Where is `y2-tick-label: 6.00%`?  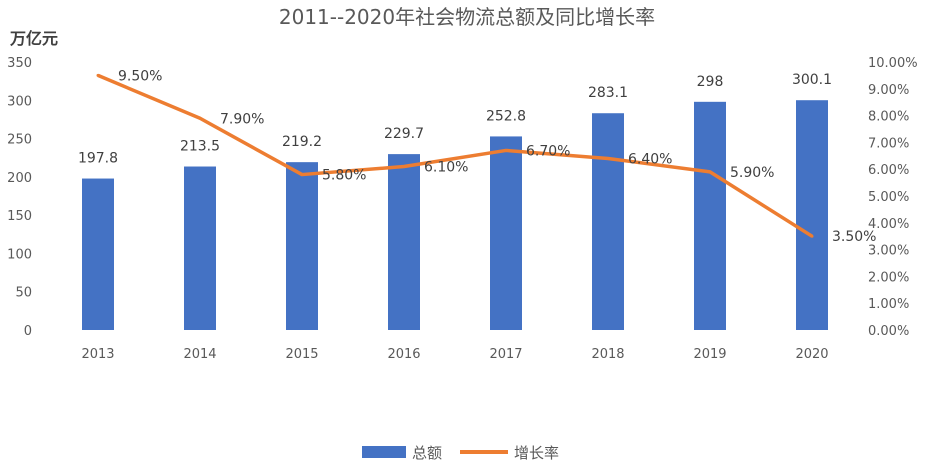 y2-tick-label: 6.00% is located at coordinates (888, 170).